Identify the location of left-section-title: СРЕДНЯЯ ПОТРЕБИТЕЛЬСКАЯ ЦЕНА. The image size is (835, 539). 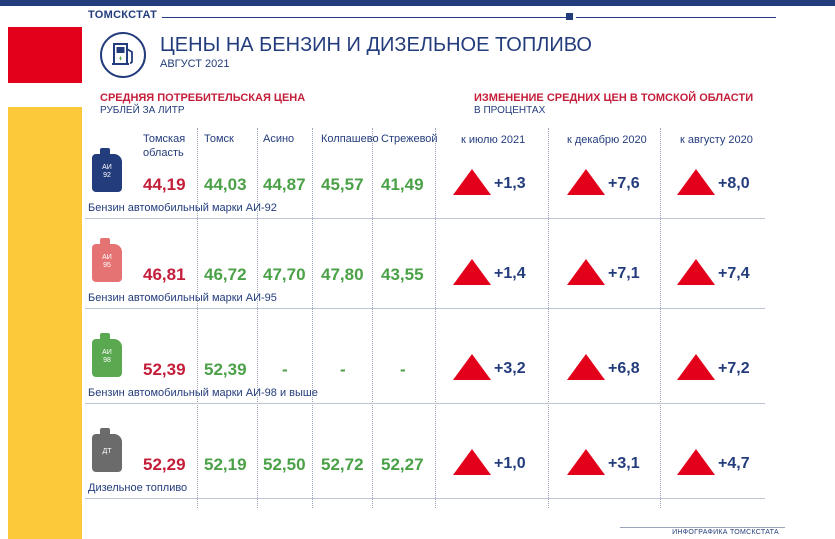
(203, 98).